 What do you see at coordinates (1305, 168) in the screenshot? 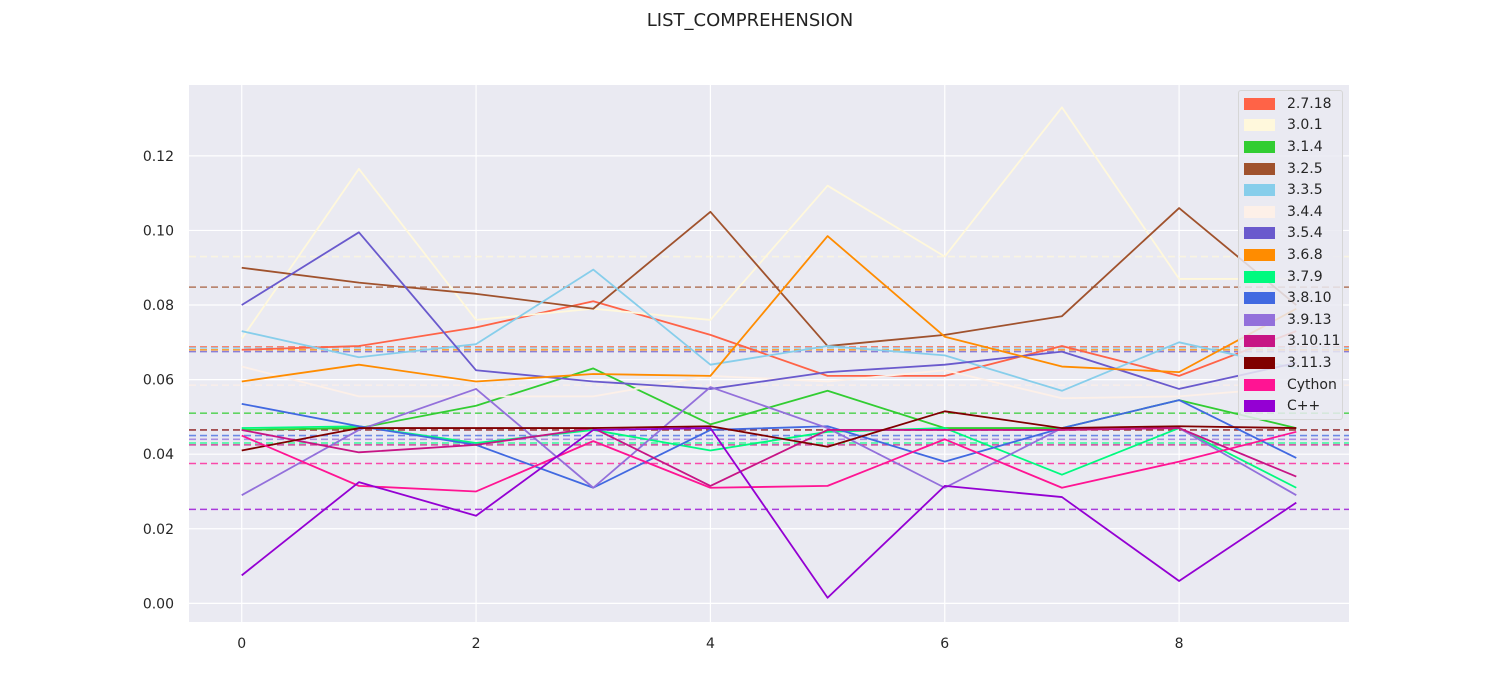
I see `legend-label: 3.2.5` at bounding box center [1305, 168].